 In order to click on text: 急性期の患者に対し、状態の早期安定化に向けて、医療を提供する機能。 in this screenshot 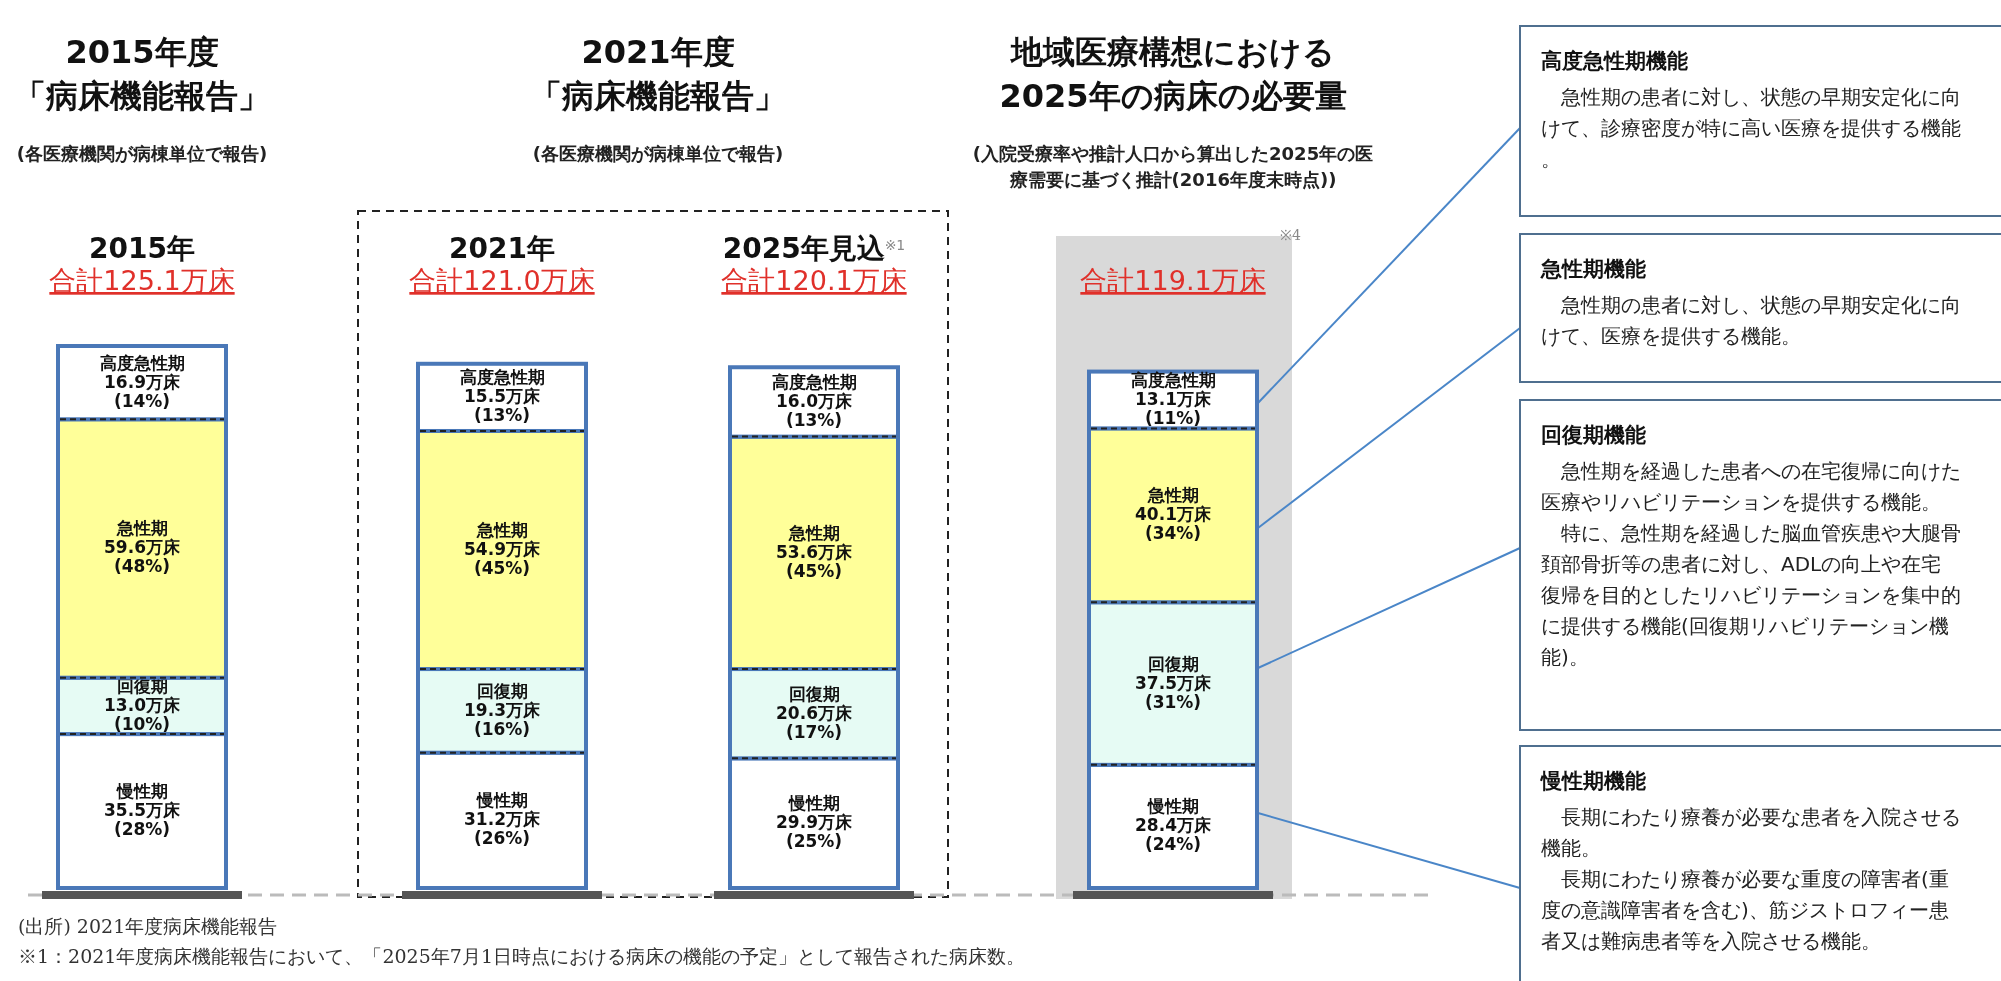, I will do `click(1751, 320)`.